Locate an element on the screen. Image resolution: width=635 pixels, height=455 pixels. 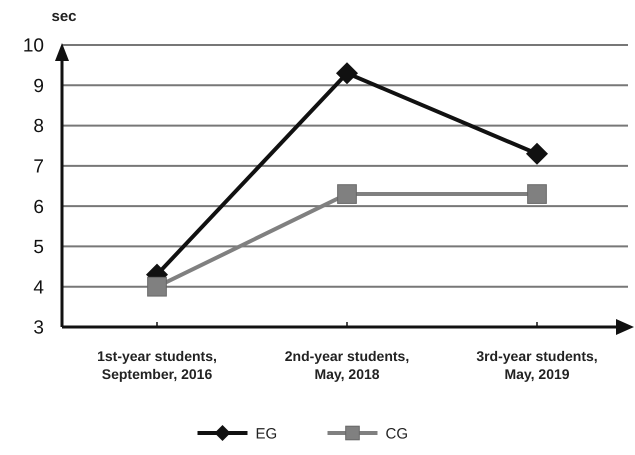
y-tick-label: 5 is located at coordinates (38, 247).